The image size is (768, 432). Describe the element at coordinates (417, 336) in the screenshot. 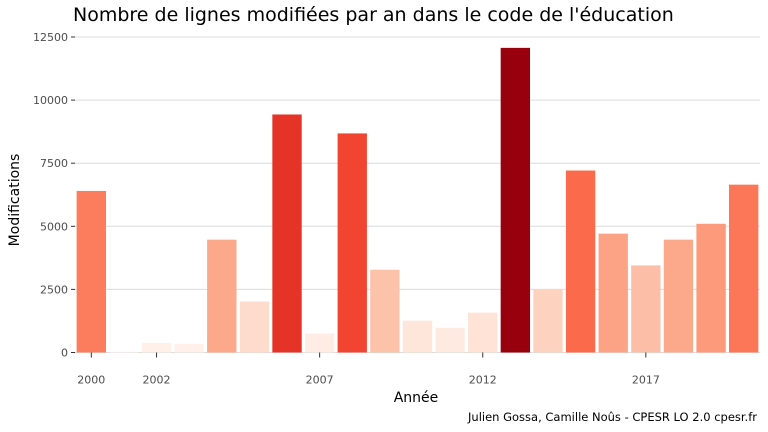

I see `bar-2010` at that location.